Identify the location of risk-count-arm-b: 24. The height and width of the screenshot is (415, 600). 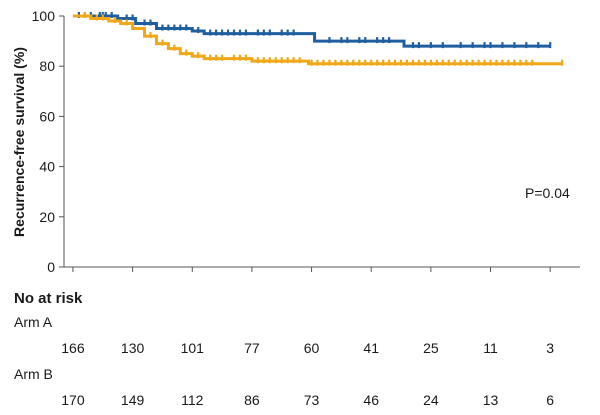
(431, 400).